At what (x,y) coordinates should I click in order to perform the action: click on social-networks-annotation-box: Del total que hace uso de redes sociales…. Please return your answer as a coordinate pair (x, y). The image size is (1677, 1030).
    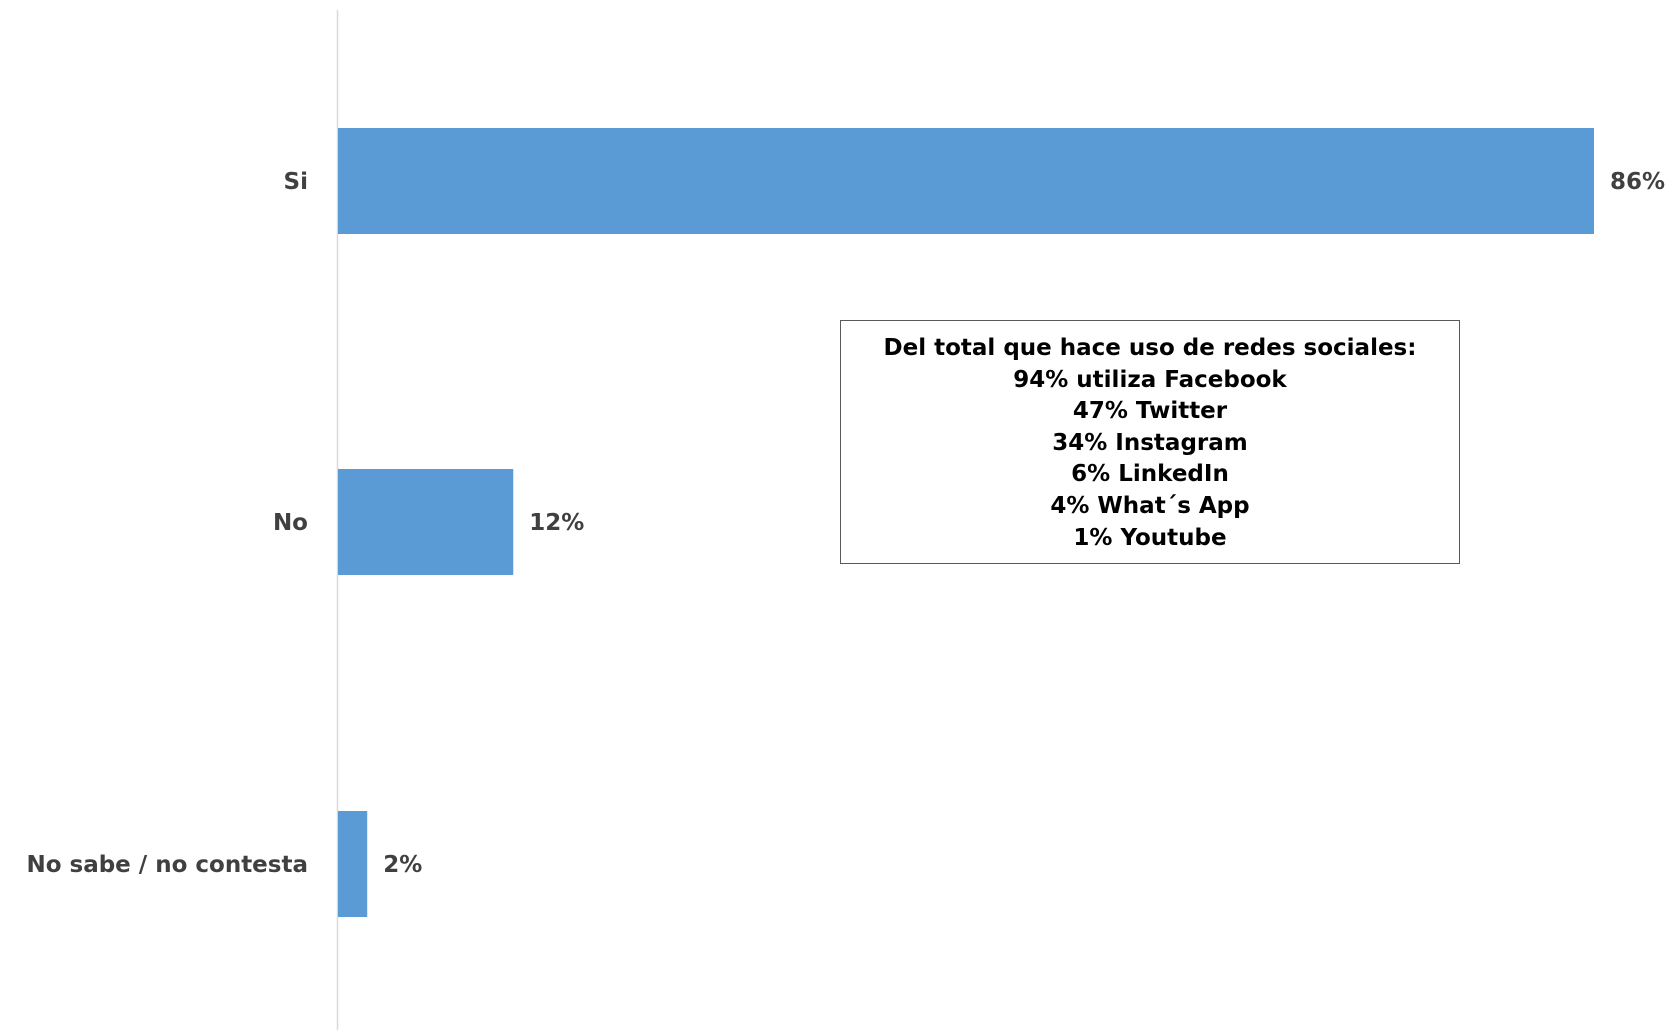
    Looking at the image, I should click on (1150, 442).